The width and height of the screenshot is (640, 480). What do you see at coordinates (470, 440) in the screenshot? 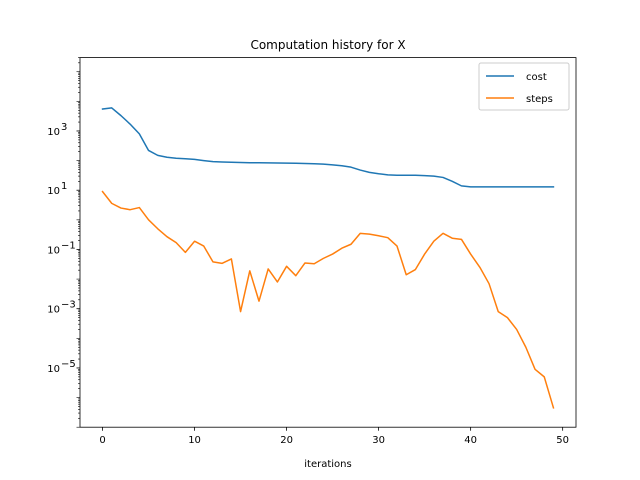
I see `x-tick-label: 40` at bounding box center [470, 440].